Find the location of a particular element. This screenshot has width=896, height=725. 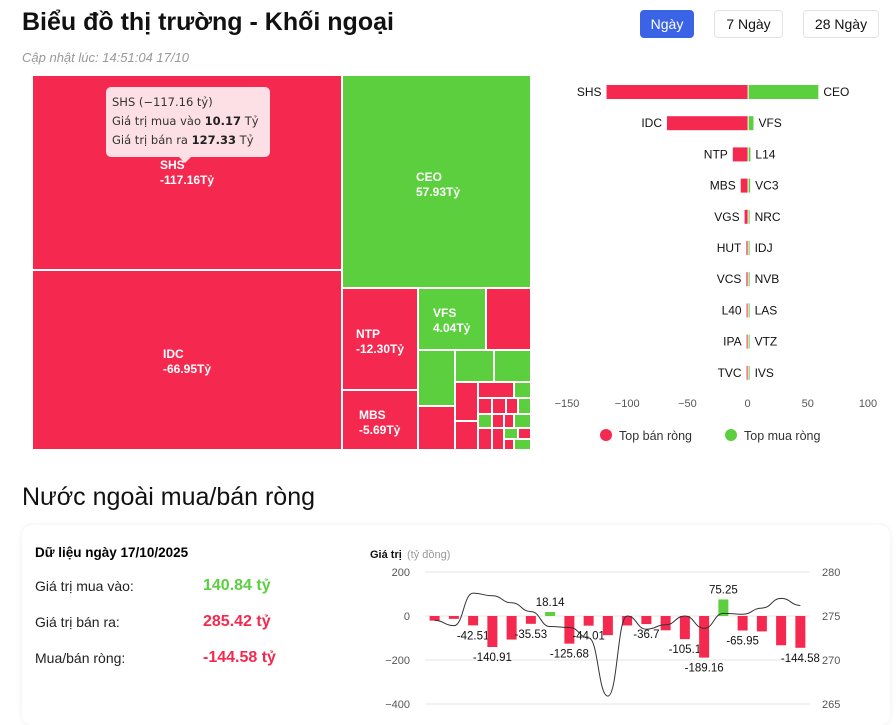

bar-label: -65.95 is located at coordinates (742, 642).